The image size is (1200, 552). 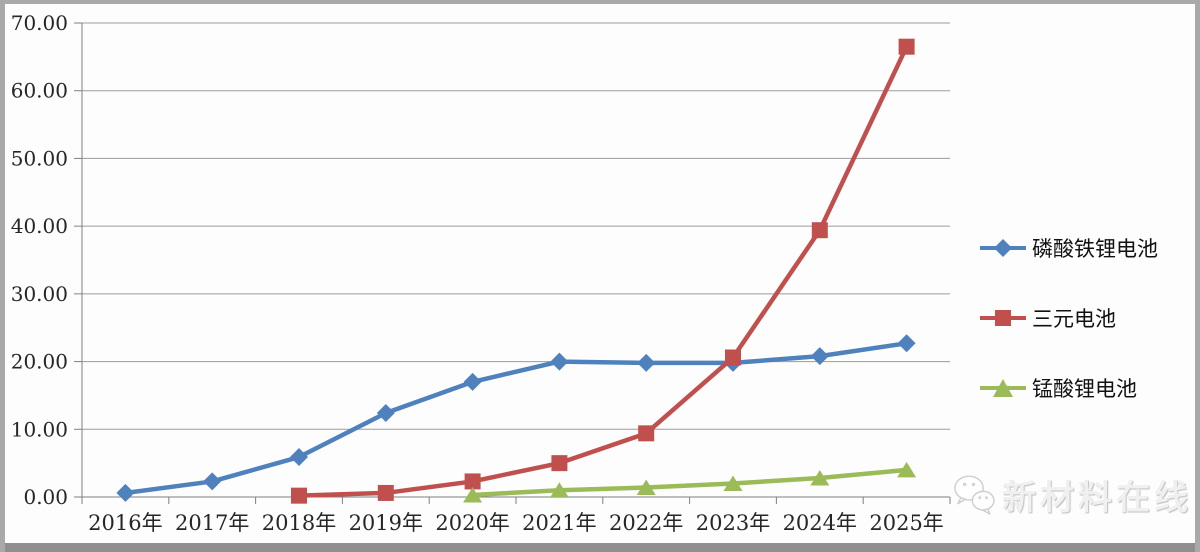 I want to click on wechat-icon, so click(x=974, y=495).